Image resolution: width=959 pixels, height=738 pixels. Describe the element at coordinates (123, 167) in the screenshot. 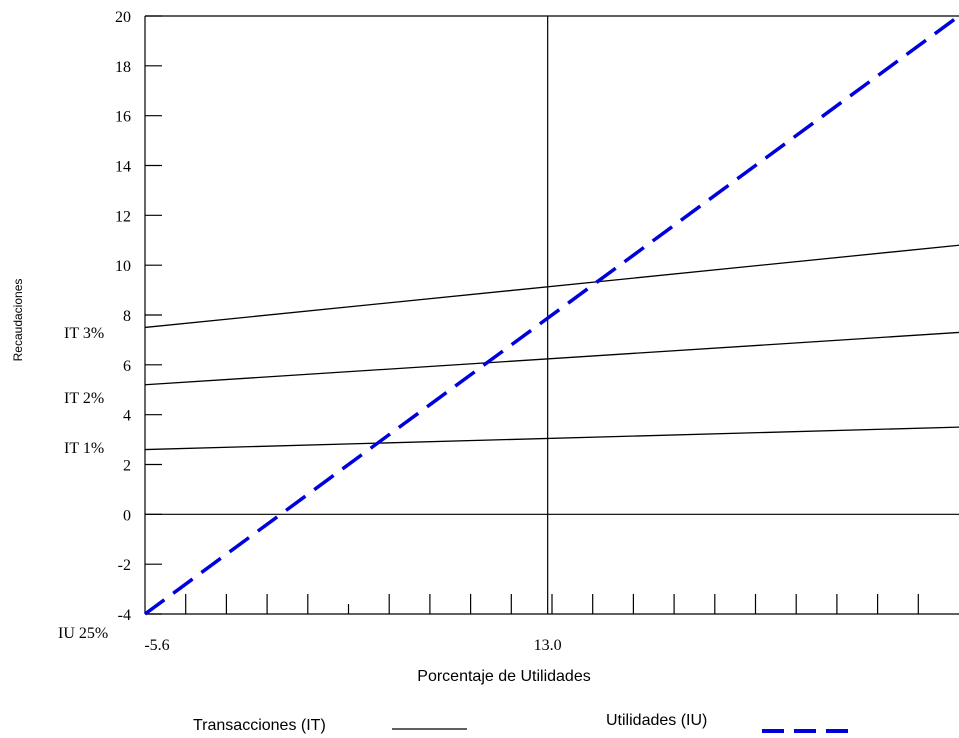

I see `y-tick-label: 14` at that location.